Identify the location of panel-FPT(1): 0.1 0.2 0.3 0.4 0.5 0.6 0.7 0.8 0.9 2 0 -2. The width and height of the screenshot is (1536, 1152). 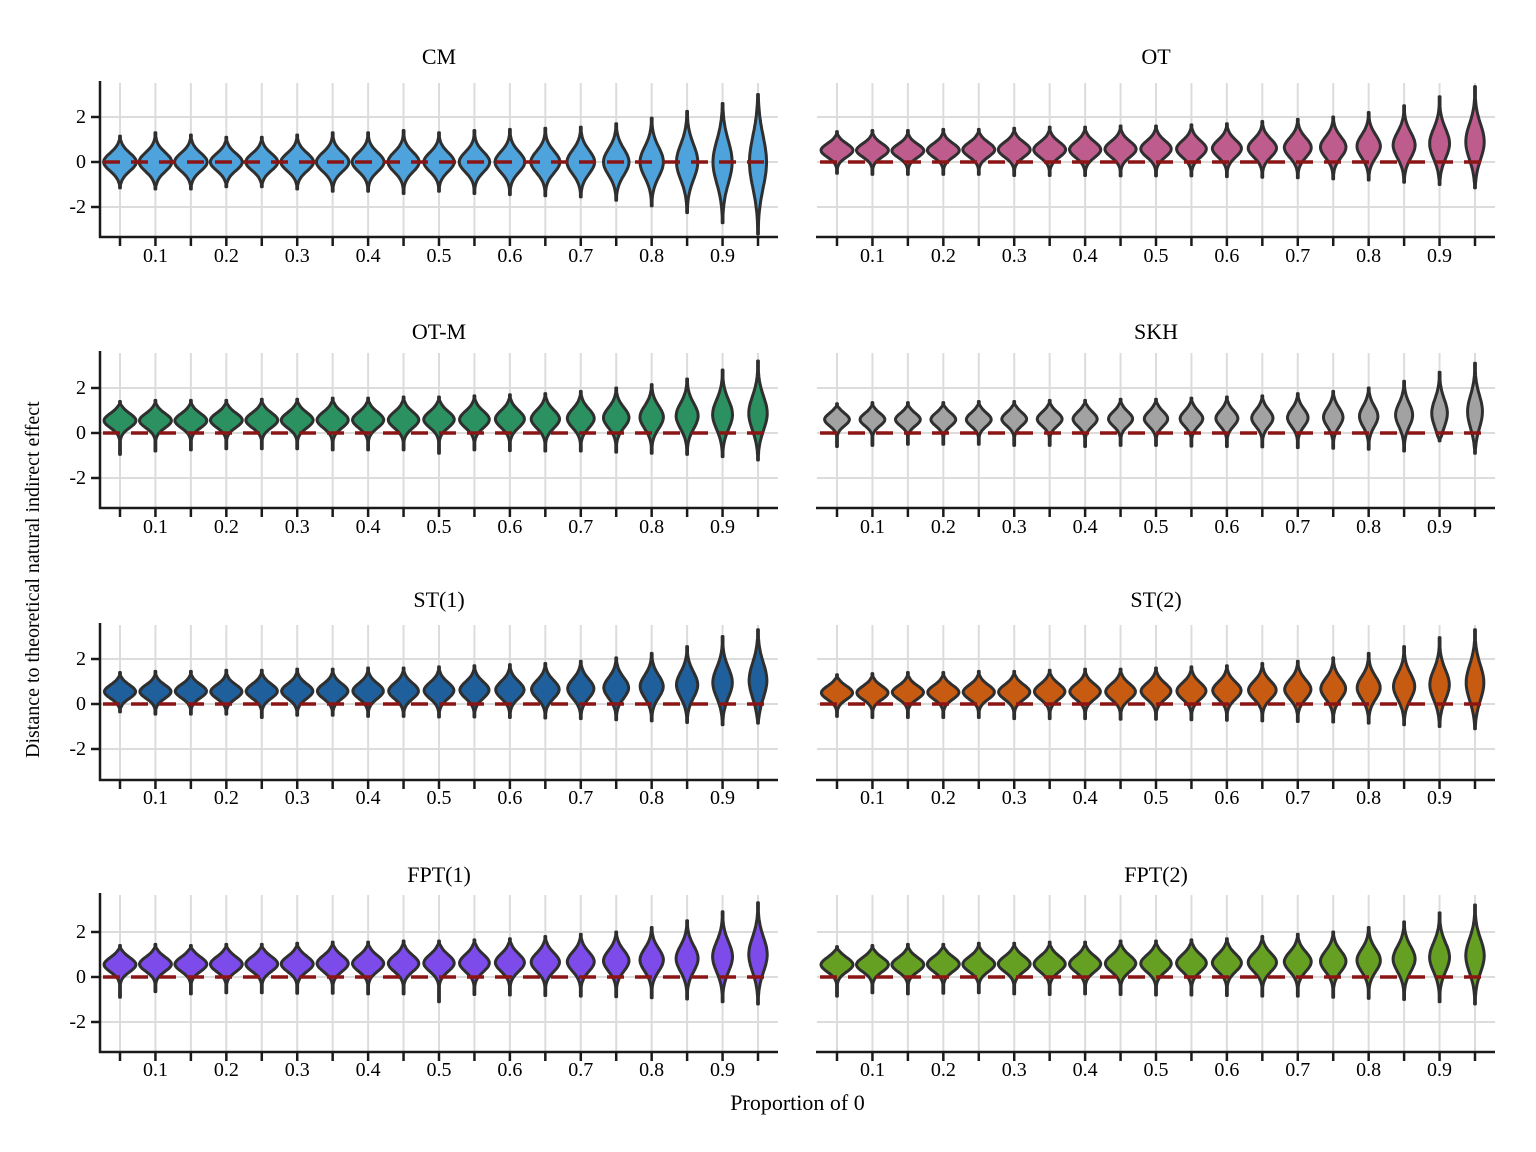
(423, 987).